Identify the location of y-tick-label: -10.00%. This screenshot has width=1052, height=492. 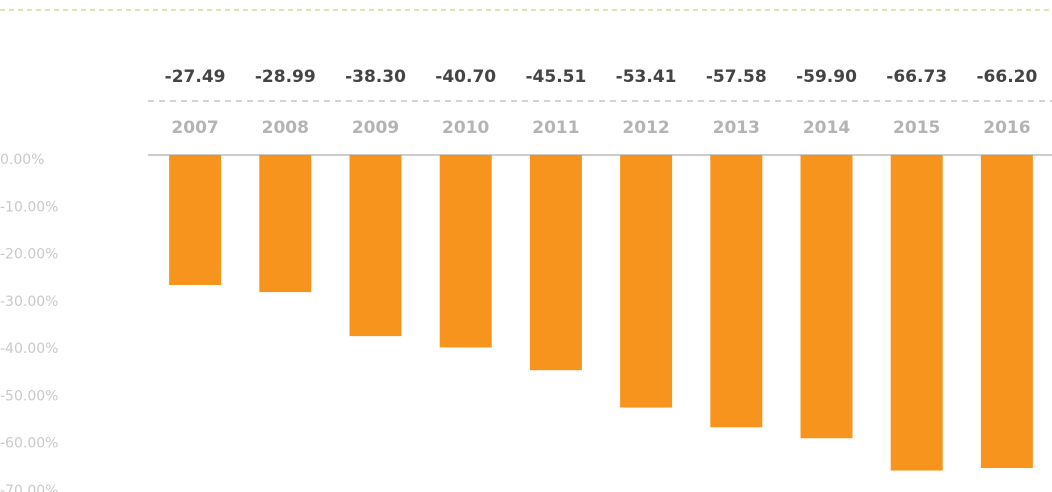
(29, 207).